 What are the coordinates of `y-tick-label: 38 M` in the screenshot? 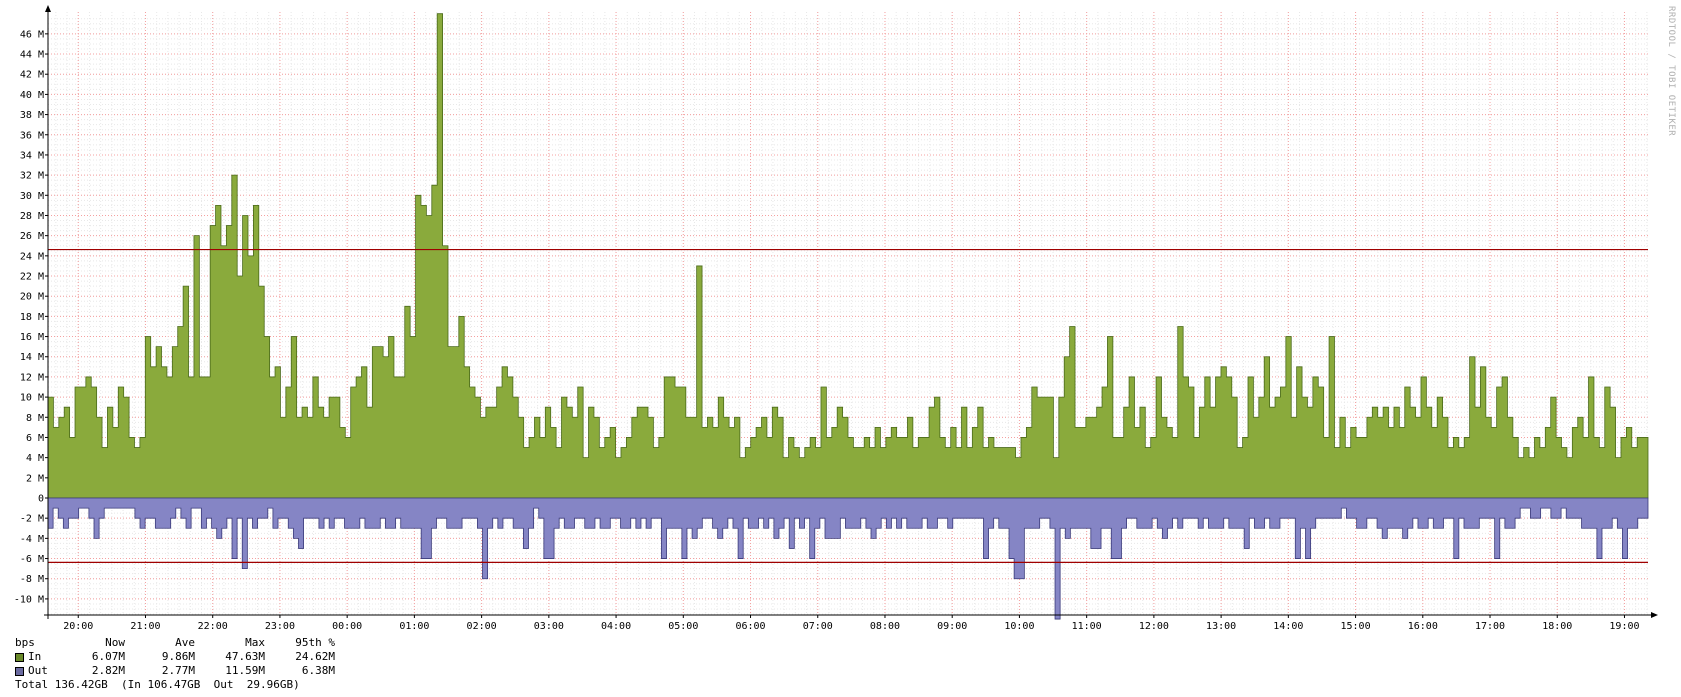 It's located at (32, 115).